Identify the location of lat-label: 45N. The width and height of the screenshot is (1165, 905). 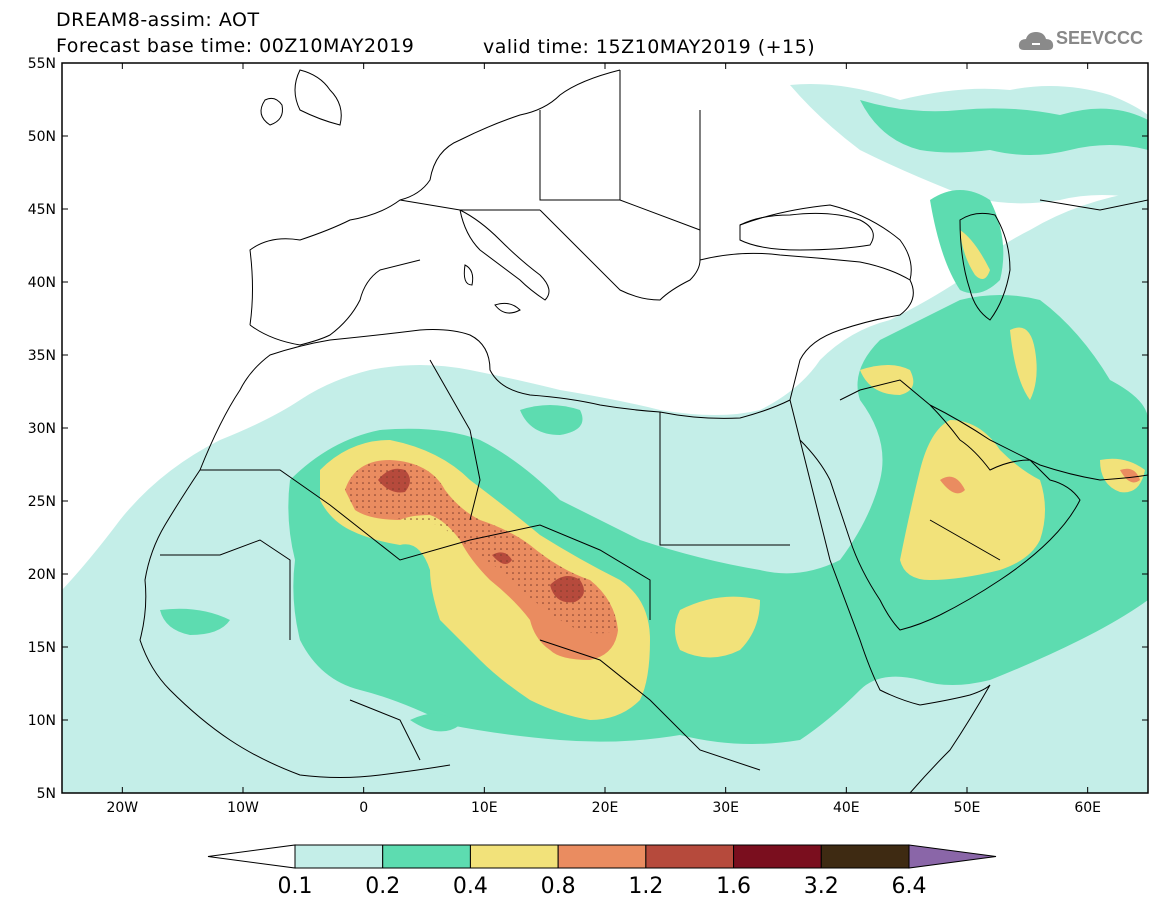
(42, 210).